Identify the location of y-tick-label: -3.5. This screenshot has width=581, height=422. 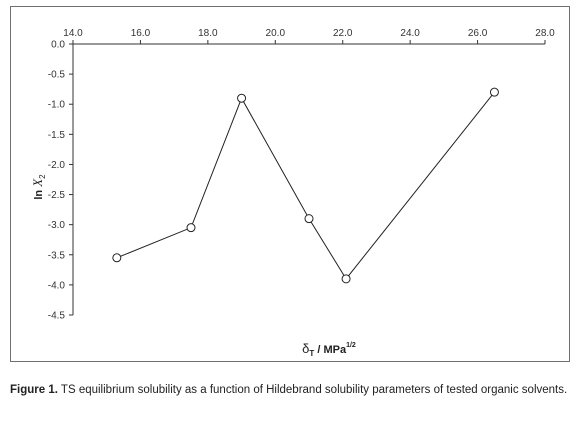
(57, 255).